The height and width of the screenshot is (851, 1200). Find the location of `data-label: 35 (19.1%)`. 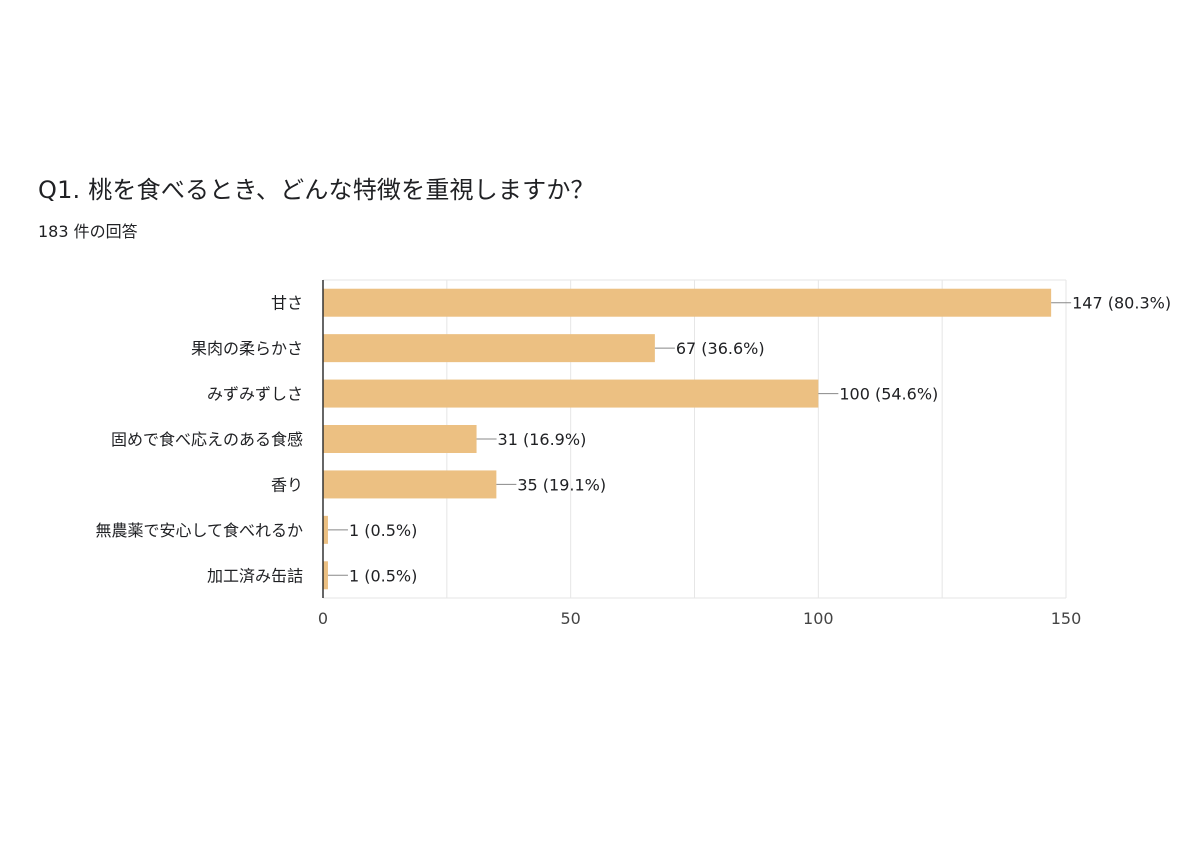

data-label: 35 (19.1%) is located at coordinates (561, 484).